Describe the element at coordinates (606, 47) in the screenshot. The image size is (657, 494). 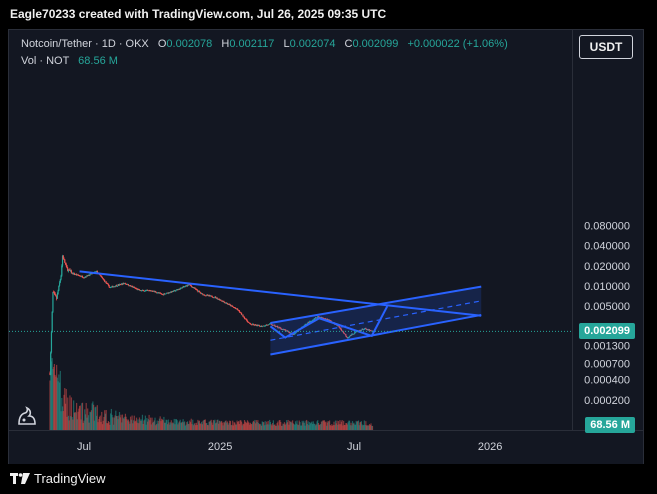
I see `currency-button: USDT` at that location.